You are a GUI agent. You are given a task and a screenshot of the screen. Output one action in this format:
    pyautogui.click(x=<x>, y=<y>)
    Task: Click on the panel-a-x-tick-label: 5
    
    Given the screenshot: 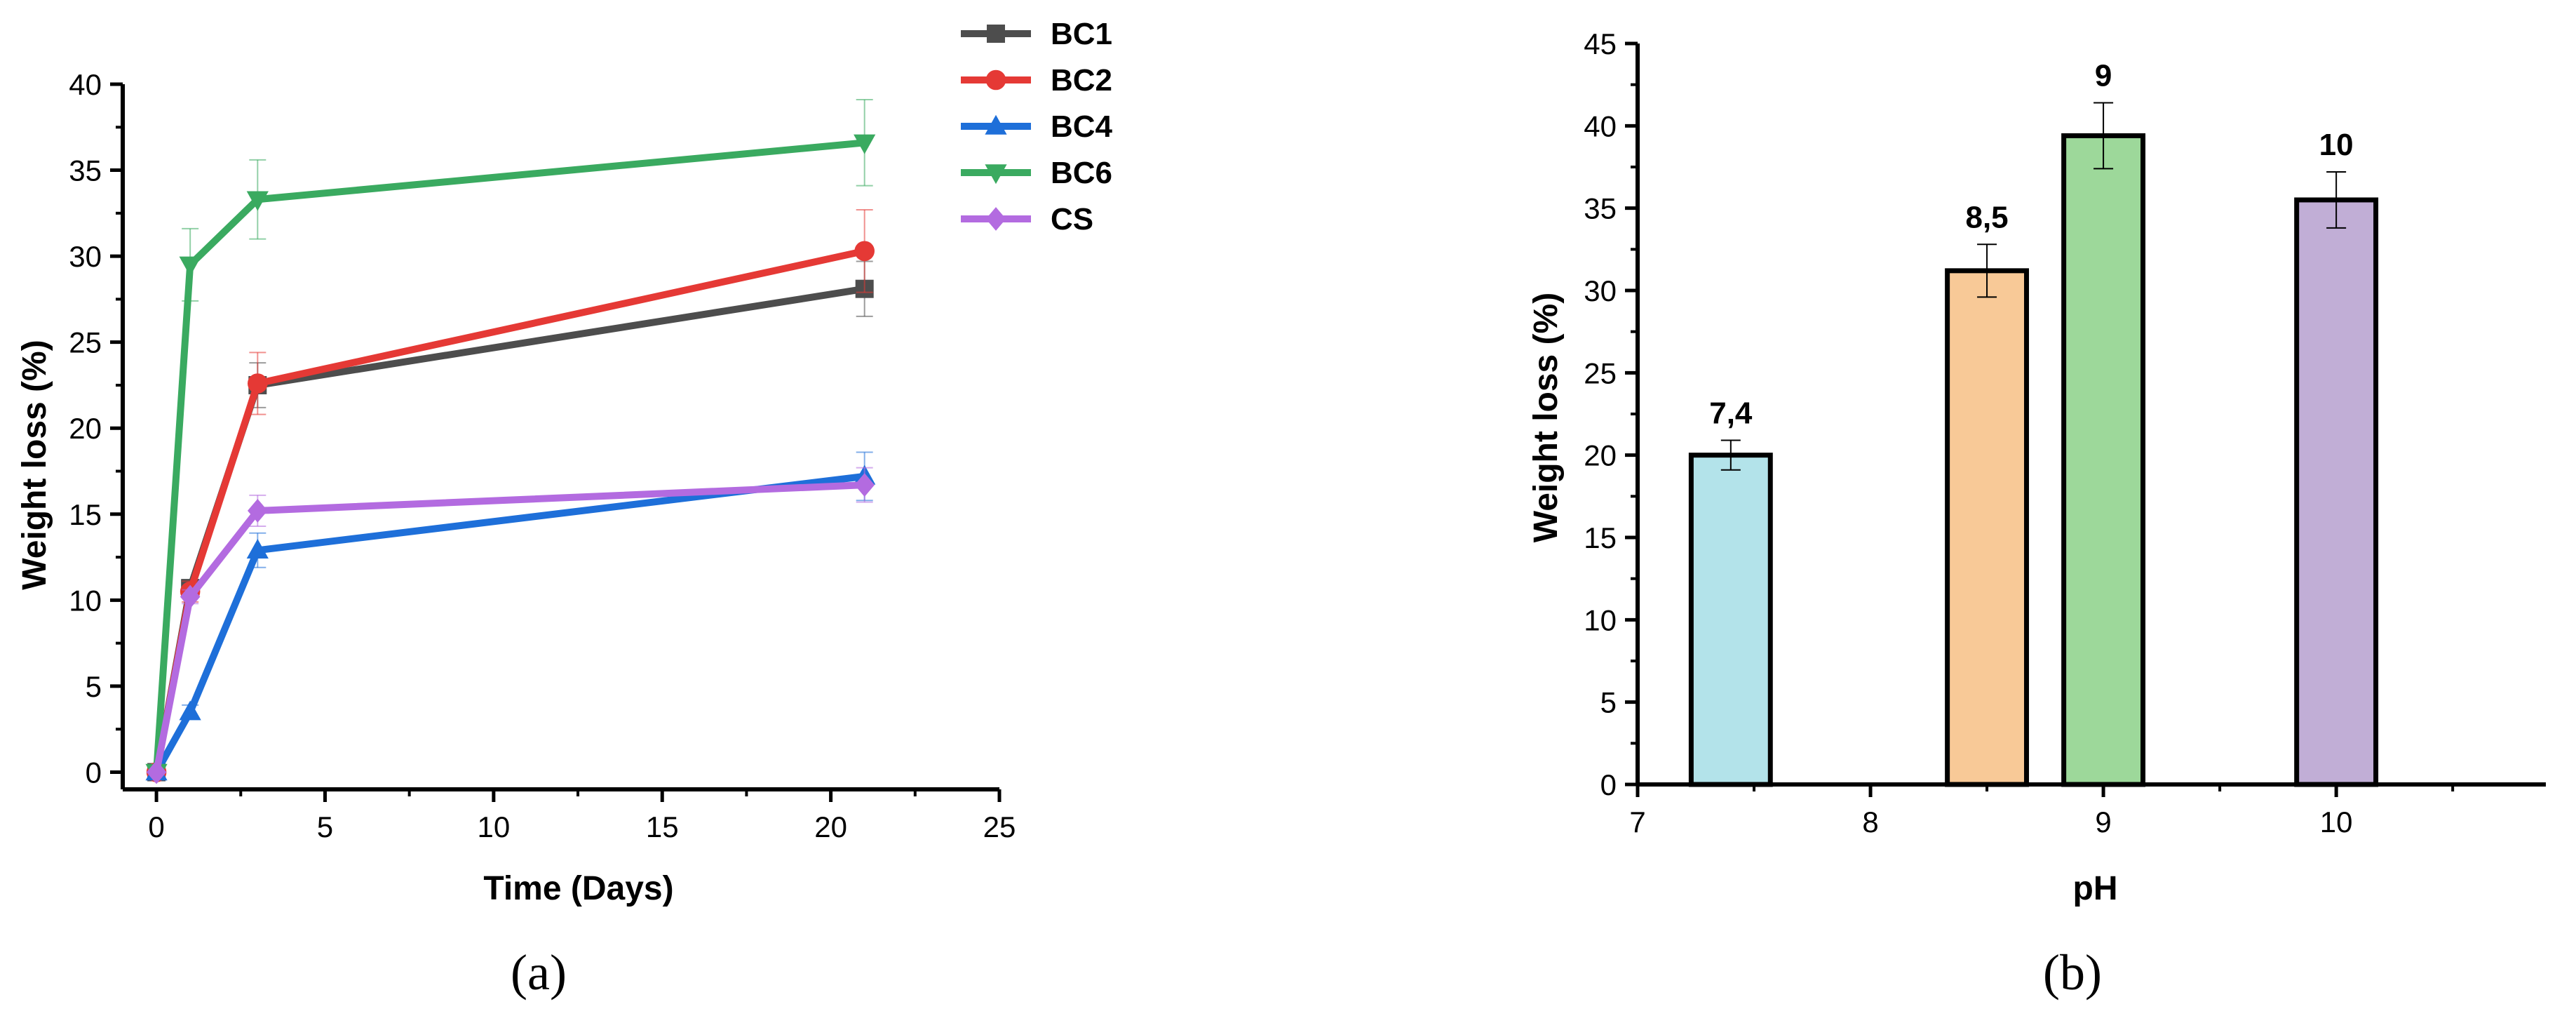 What is the action you would take?
    pyautogui.click(x=325, y=826)
    